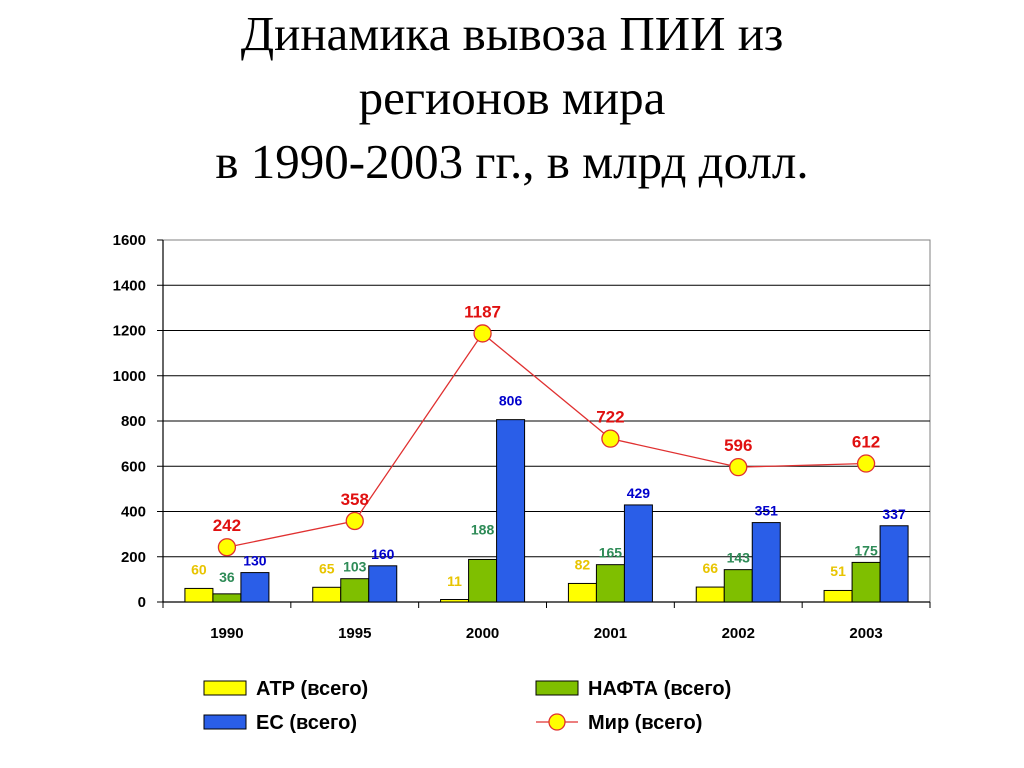 This screenshot has height=768, width=1024. I want to click on nafta-data-label: 175, so click(866, 550).